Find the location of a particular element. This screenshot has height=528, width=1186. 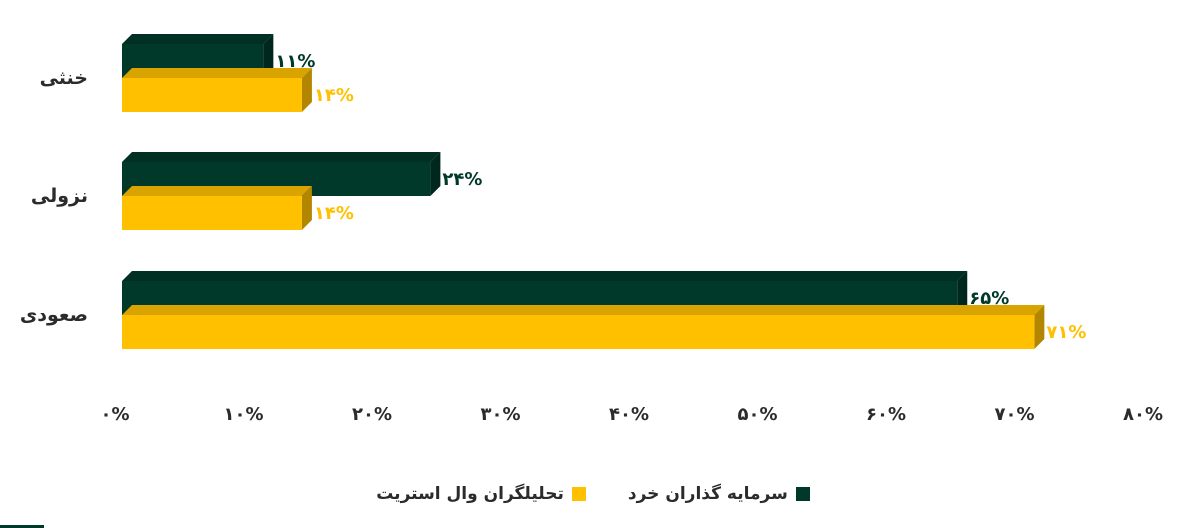

data-label: ۷۱% is located at coordinates (1066, 332).